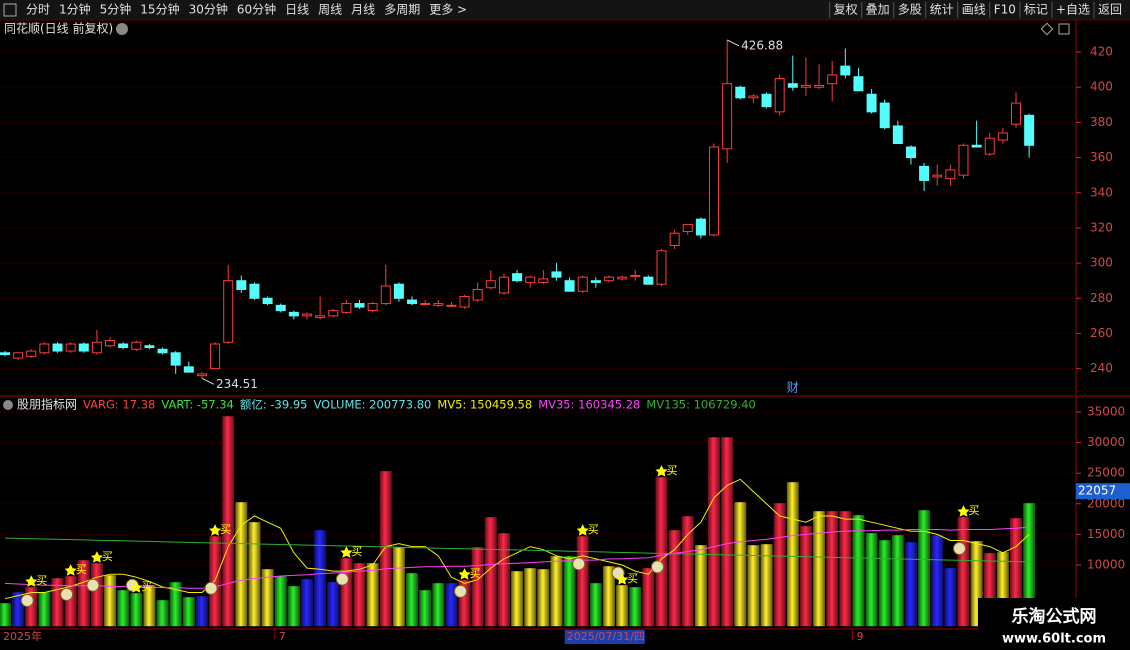 The image size is (1130, 650). What do you see at coordinates (116, 9) in the screenshot?
I see `toolbar-tab: 5分钟` at bounding box center [116, 9].